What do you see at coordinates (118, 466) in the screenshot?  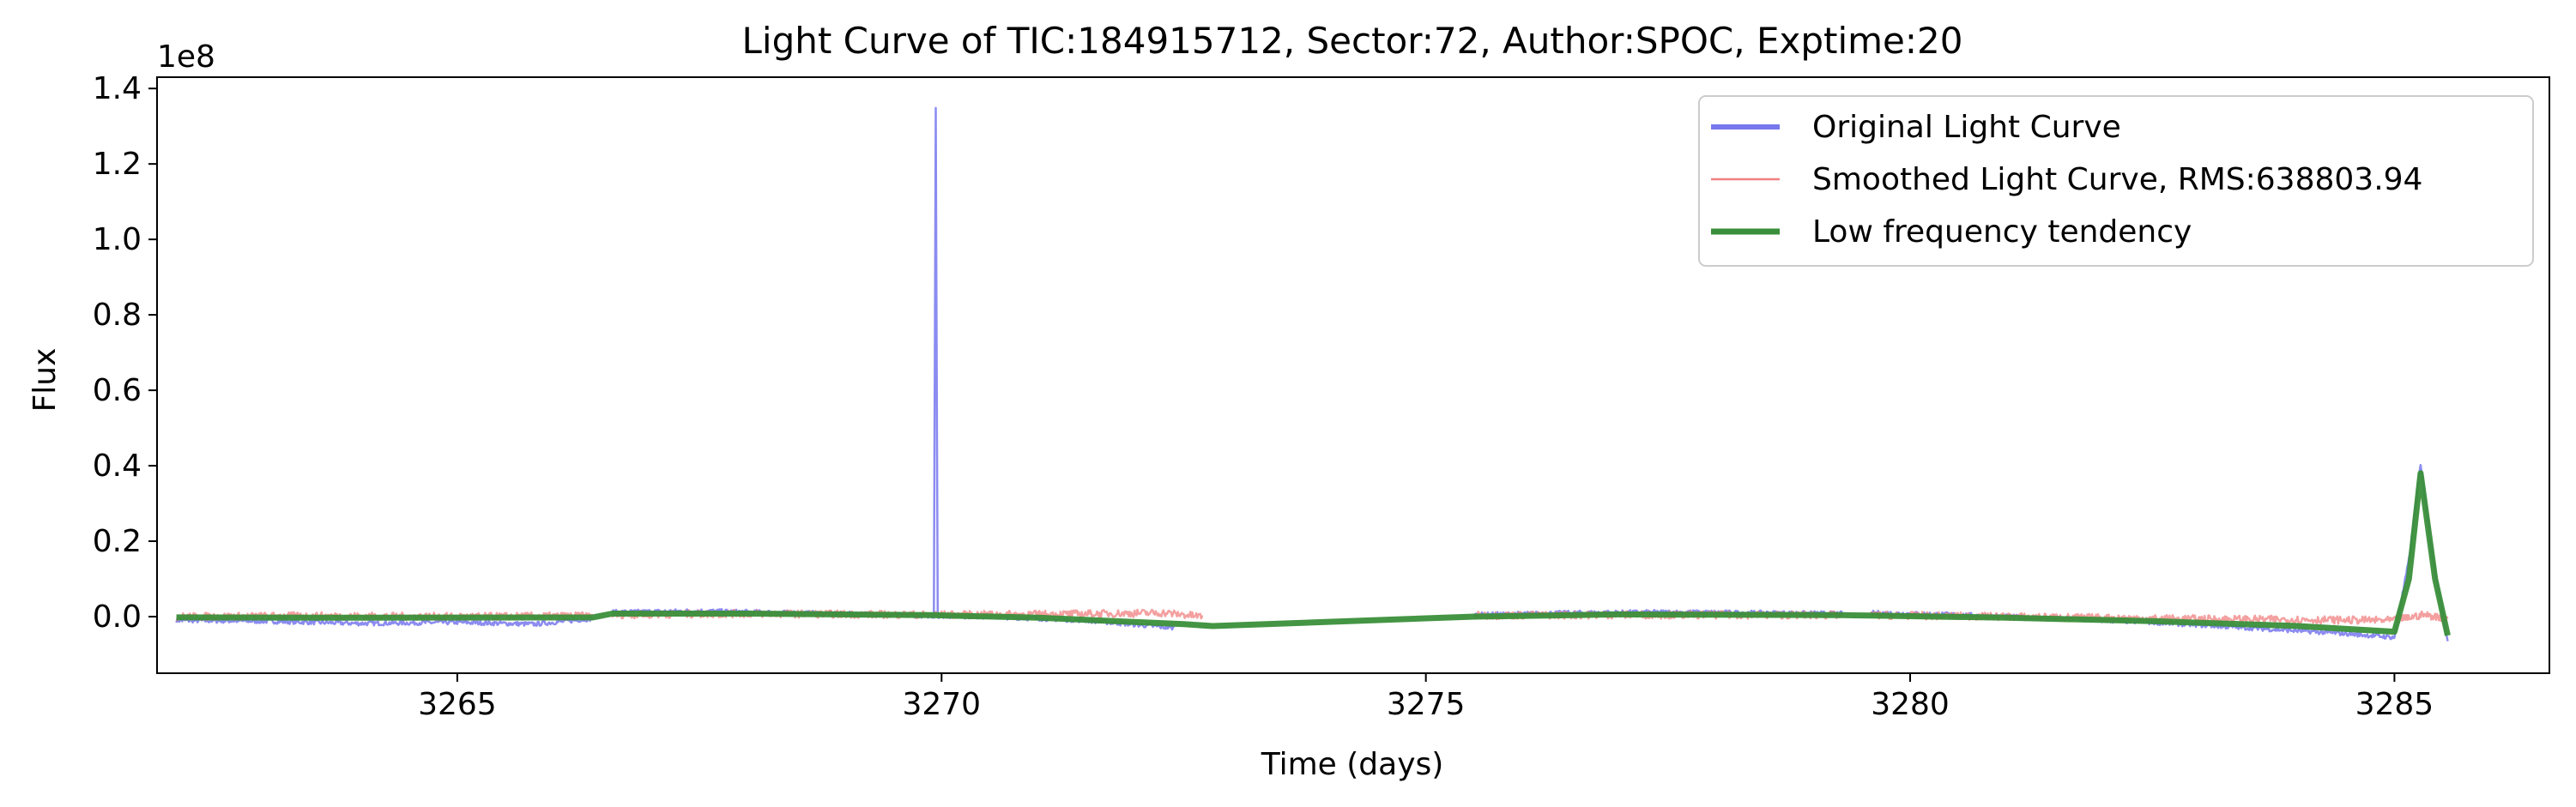 I see `y-tick-label: 0.4` at bounding box center [118, 466].